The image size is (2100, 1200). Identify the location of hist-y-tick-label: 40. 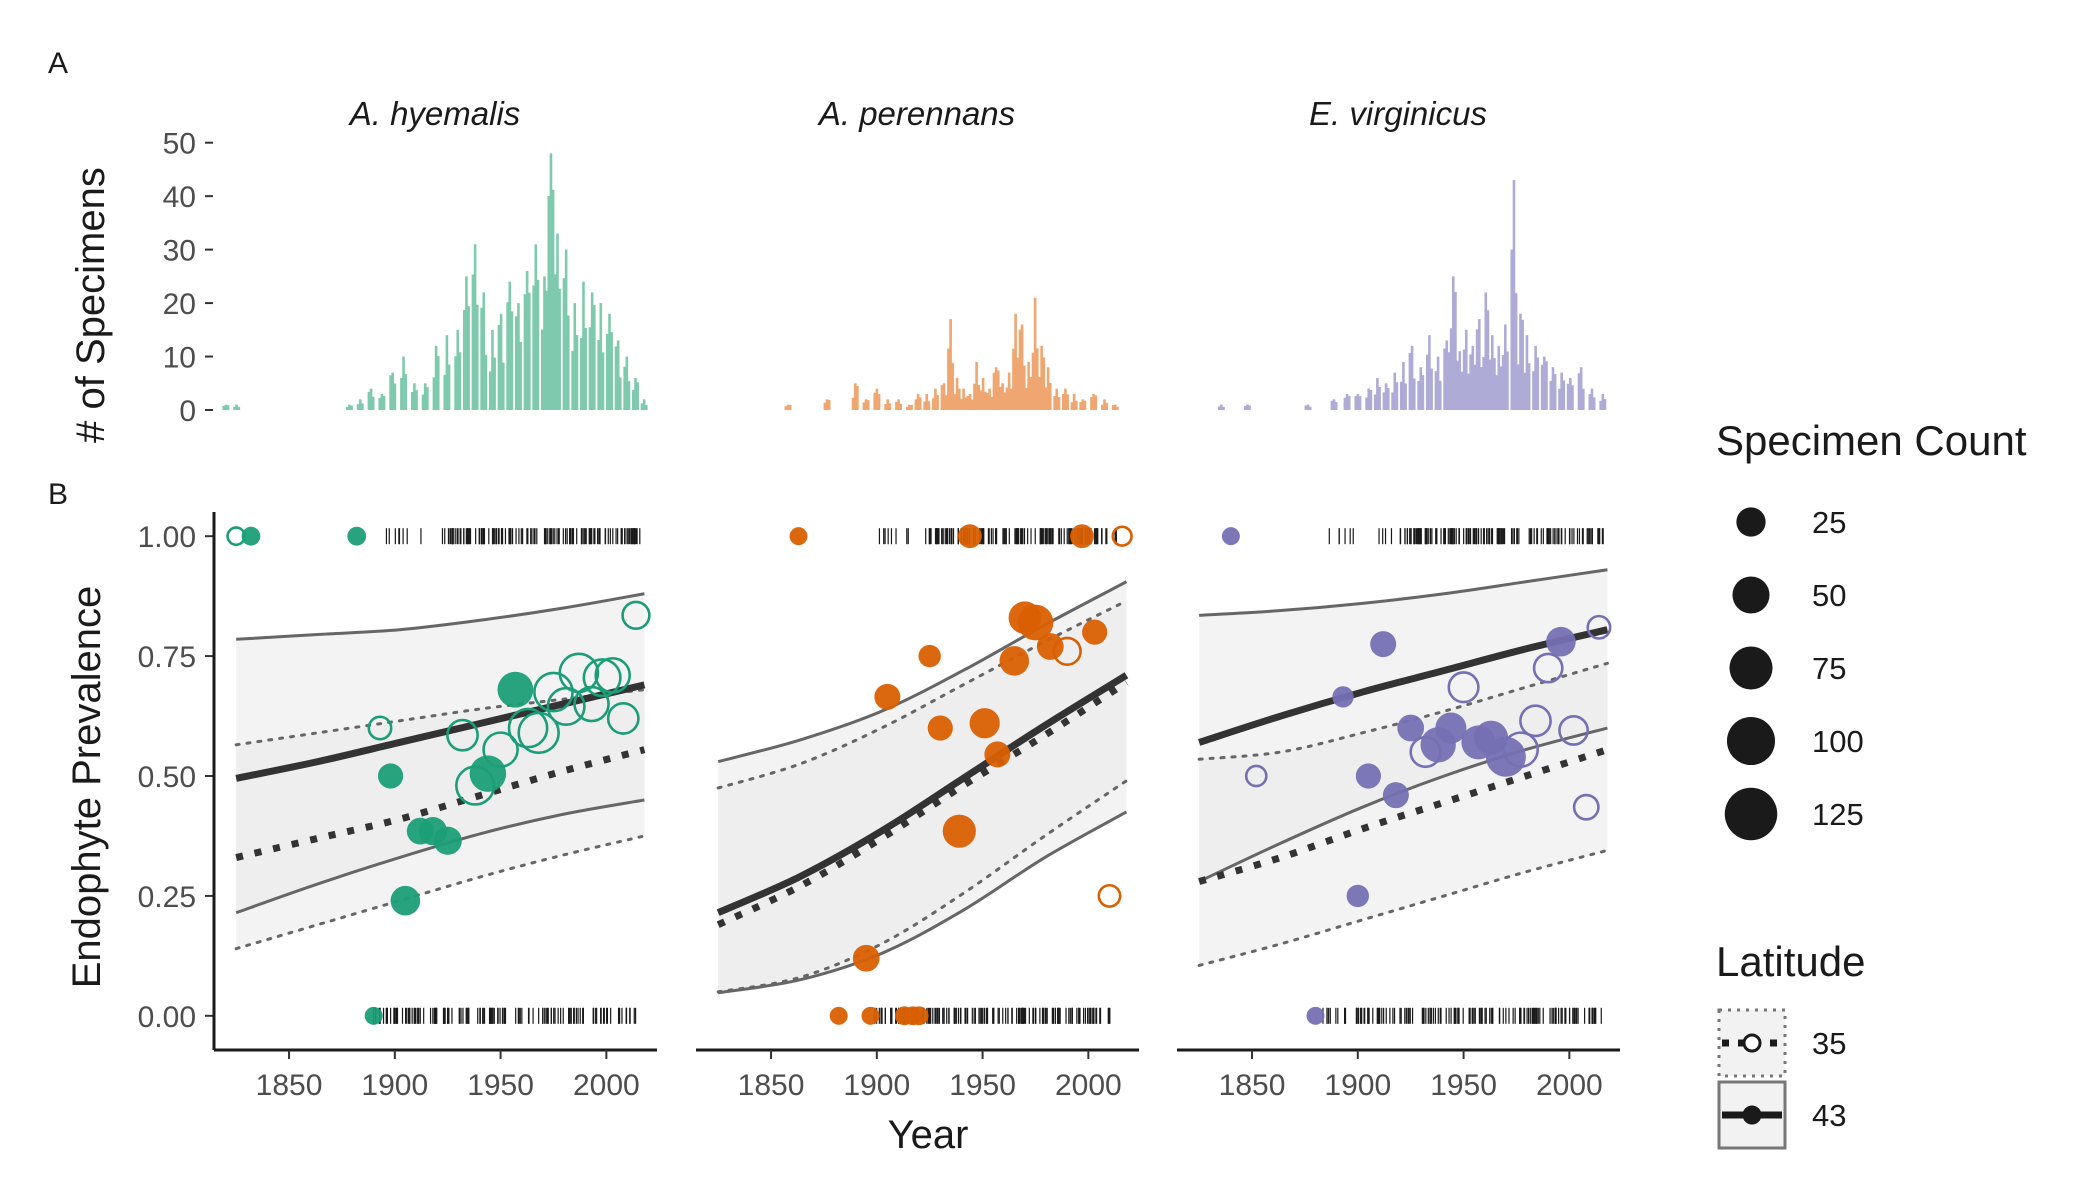
(179, 197).